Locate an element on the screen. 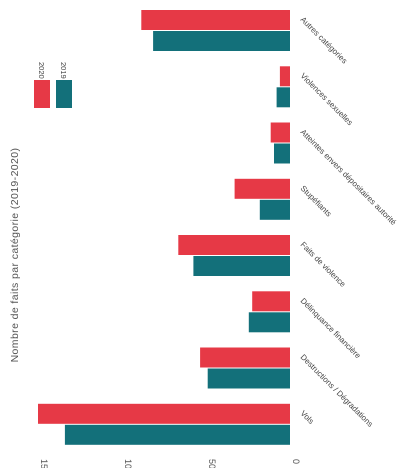 Image resolution: width=418 pixels, height=468 pixels. legend-label: 2020 is located at coordinates (41, 70).